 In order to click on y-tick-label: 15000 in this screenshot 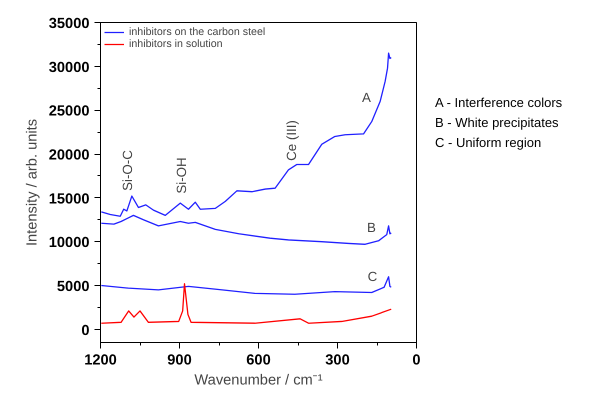, I will do `click(69, 199)`.